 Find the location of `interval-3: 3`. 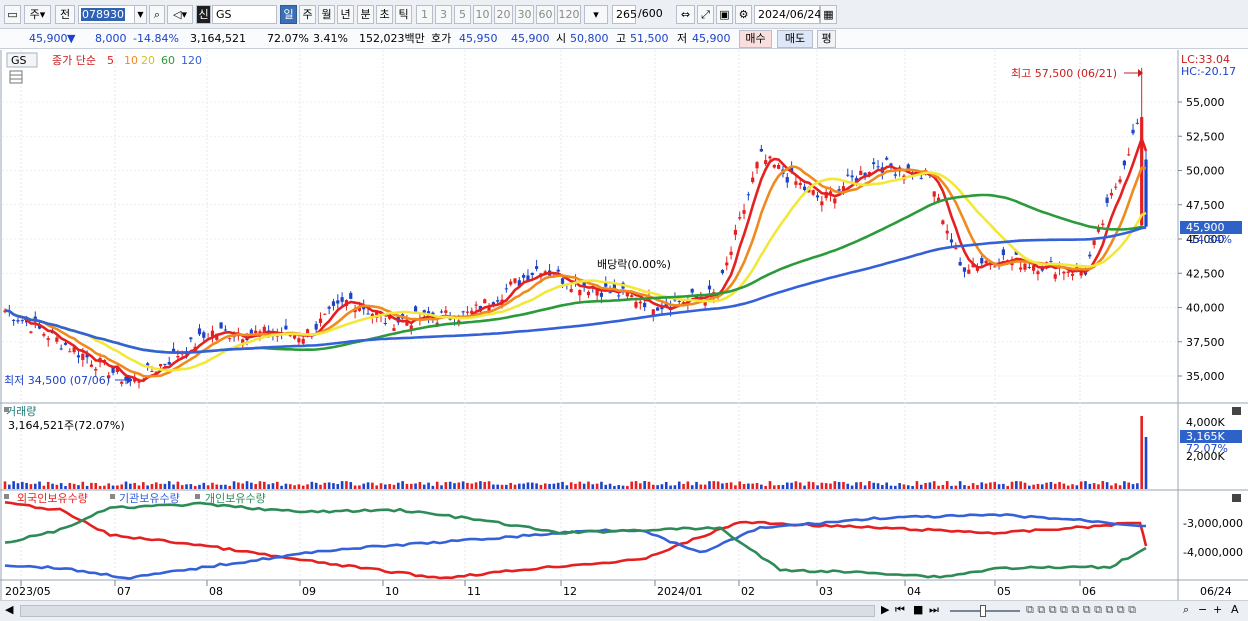

interval-3: 3 is located at coordinates (443, 14).